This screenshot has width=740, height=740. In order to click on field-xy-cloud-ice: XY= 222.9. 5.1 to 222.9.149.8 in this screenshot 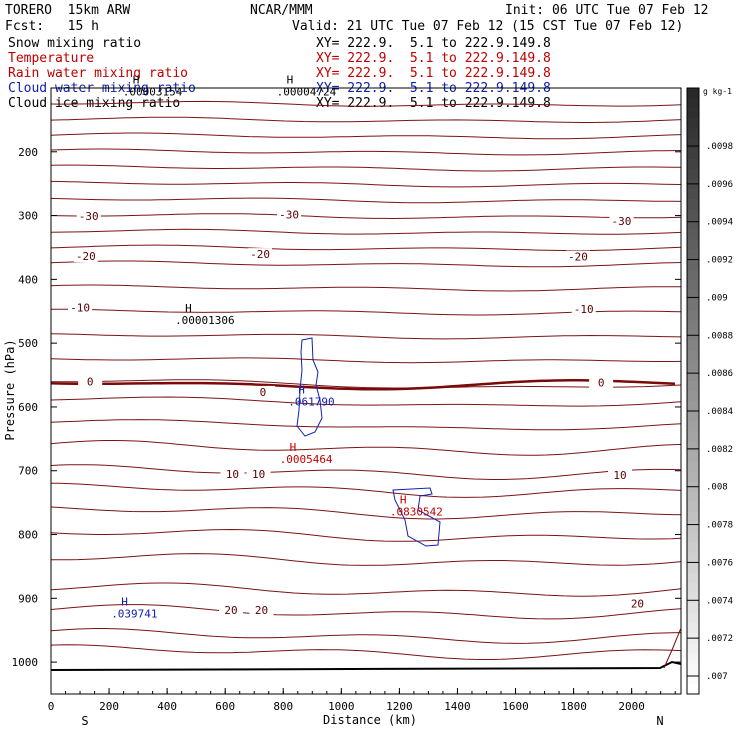, I will do `click(433, 103)`.